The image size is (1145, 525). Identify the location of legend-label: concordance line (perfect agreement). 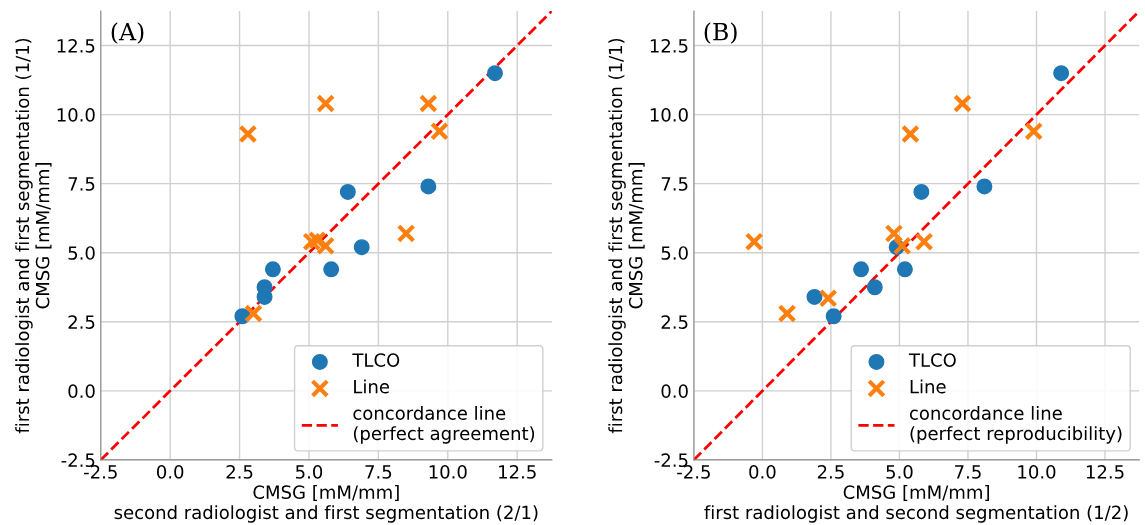
(444, 424).